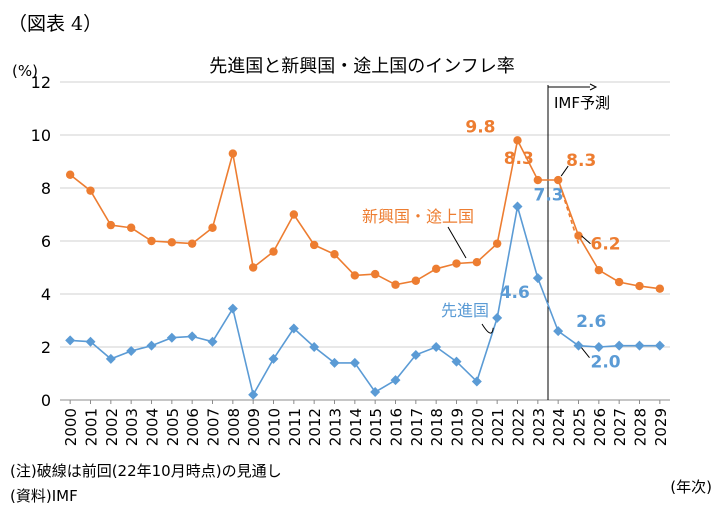 The height and width of the screenshot is (523, 727). What do you see at coordinates (578, 241) in the screenshot?
I see `forecast-marker: IMF予測` at bounding box center [578, 241].